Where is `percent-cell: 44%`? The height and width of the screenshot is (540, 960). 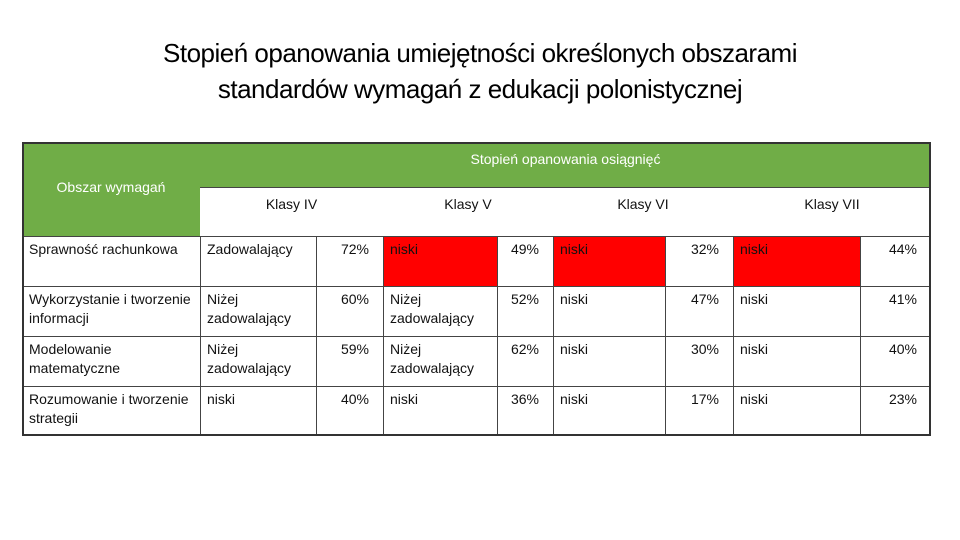
percent-cell: 44% is located at coordinates (895, 261).